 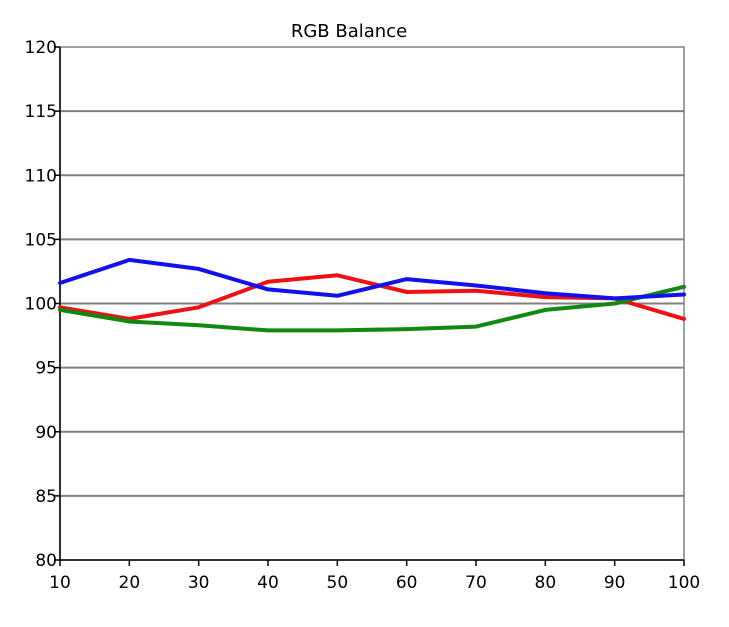 I want to click on y-tick-label: 95, so click(x=46, y=369).